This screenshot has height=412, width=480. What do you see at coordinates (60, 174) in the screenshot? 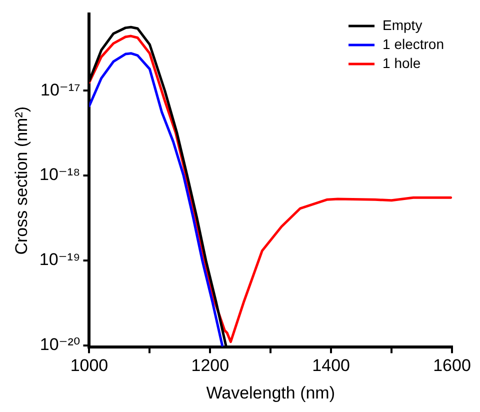
I see `y-tick-label: 10⁻¹⁸` at bounding box center [60, 174].